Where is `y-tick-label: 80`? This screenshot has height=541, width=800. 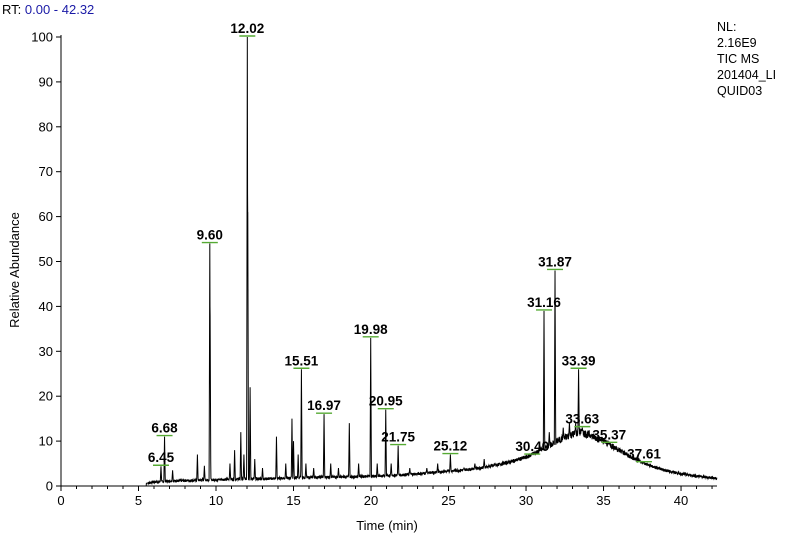
y-tick-label: 80 is located at coordinates (46, 126).